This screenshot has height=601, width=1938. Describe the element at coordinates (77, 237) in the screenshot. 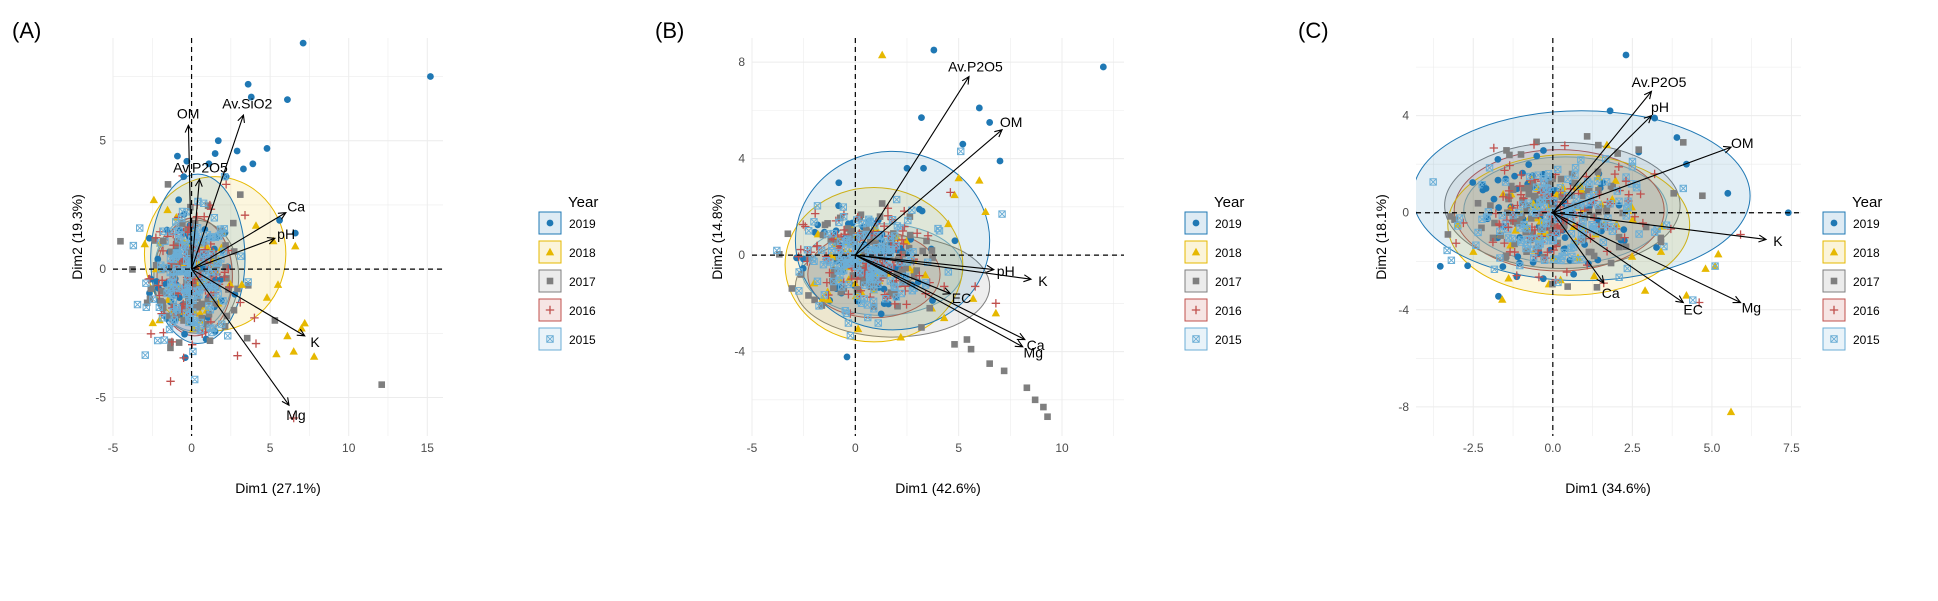

I see `y-axis-label: Dim2 (19.3%)` at that location.